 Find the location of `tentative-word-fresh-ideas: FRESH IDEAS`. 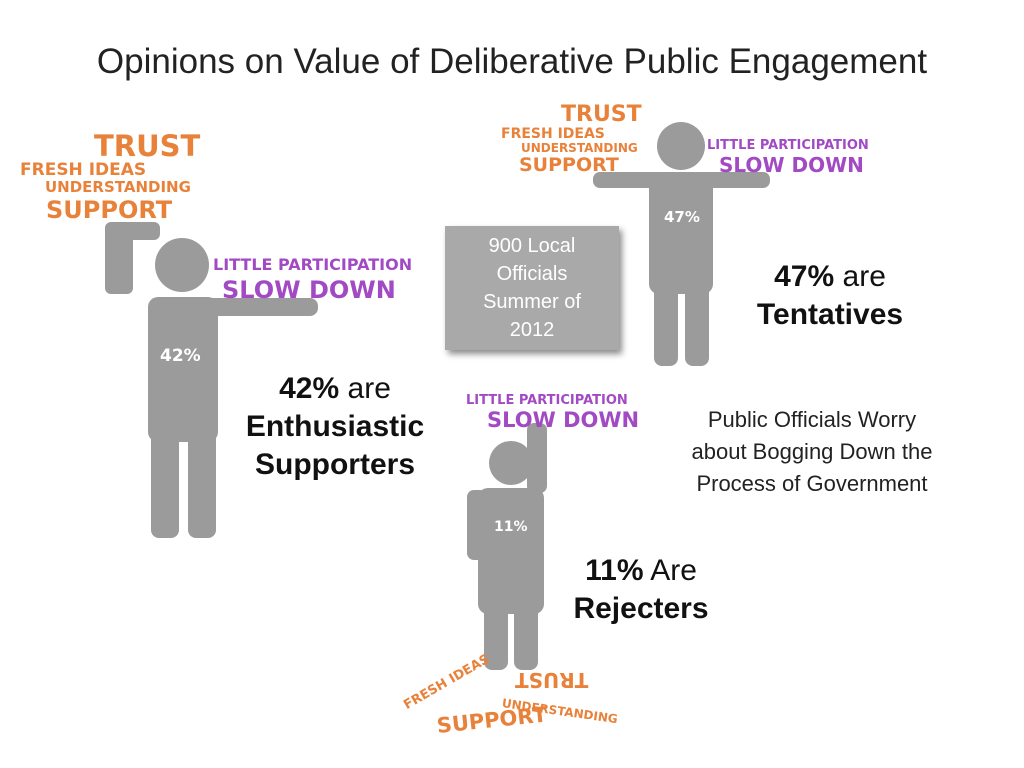

tentative-word-fresh-ideas: FRESH IDEAS is located at coordinates (553, 134).